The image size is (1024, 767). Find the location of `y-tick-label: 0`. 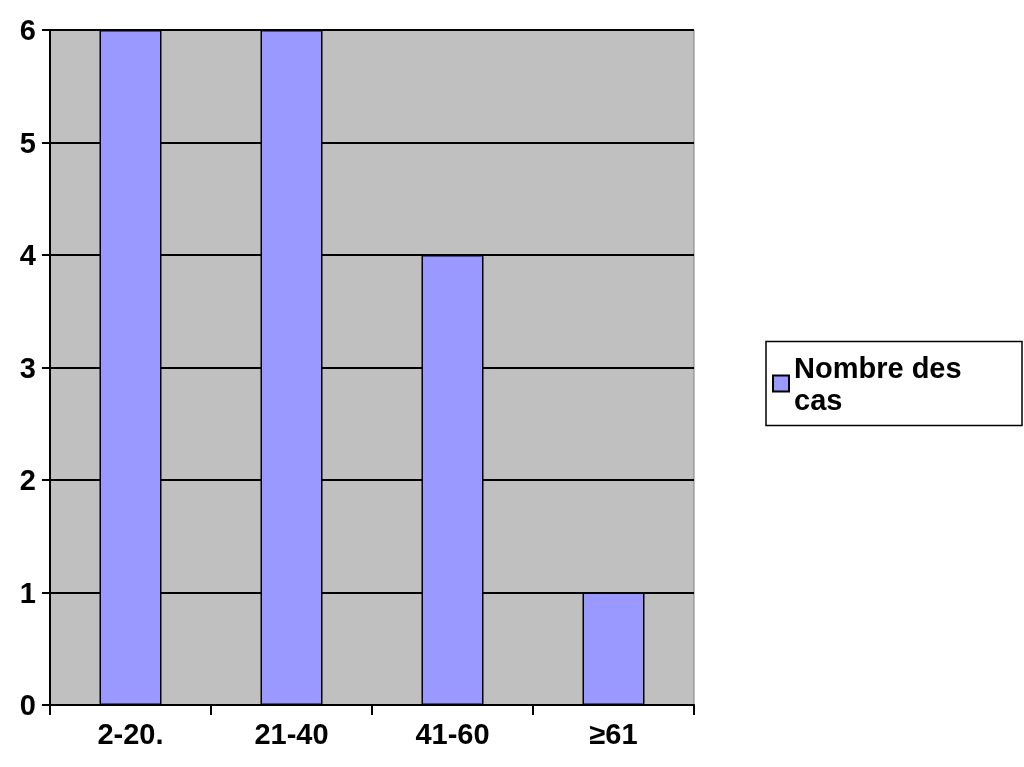

y-tick-label: 0 is located at coordinates (27, 705).